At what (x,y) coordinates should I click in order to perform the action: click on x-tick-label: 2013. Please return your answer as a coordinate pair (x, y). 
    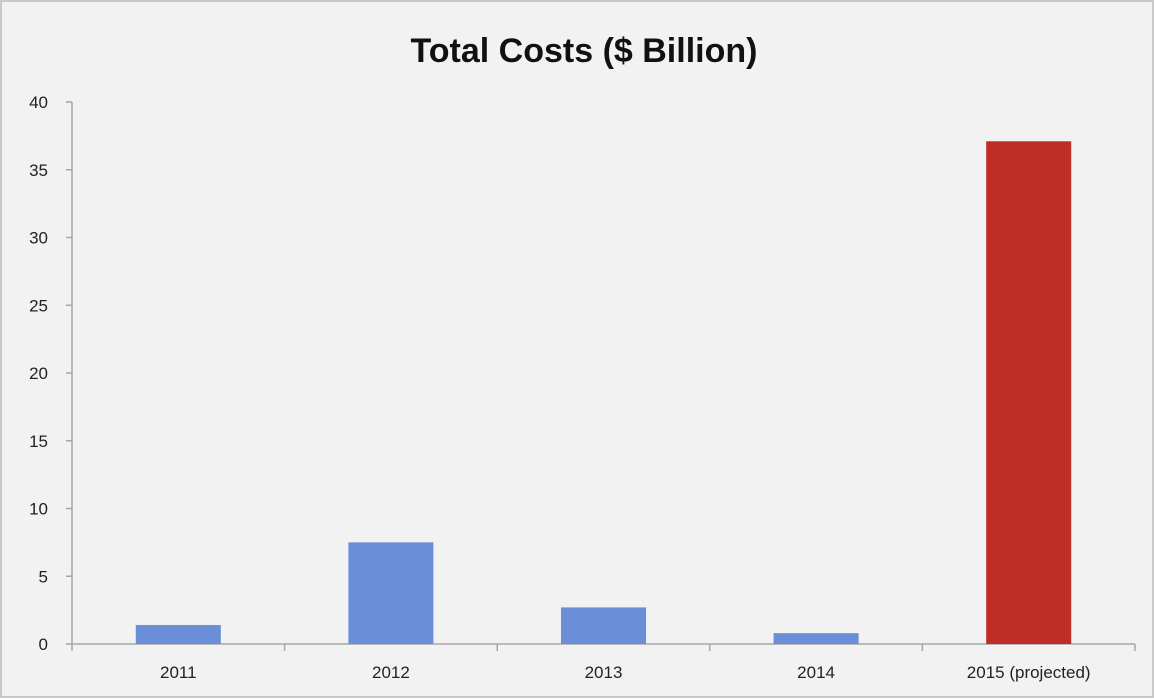
    Looking at the image, I should click on (604, 672).